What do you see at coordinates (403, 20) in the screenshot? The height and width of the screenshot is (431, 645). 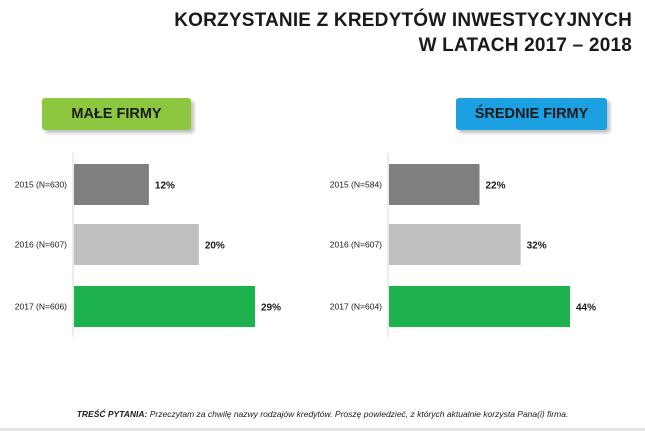 I see `chart-title-line-1: KORZYSTANIE Z KREDYTÓW INWESTYCYJNYCH` at bounding box center [403, 20].